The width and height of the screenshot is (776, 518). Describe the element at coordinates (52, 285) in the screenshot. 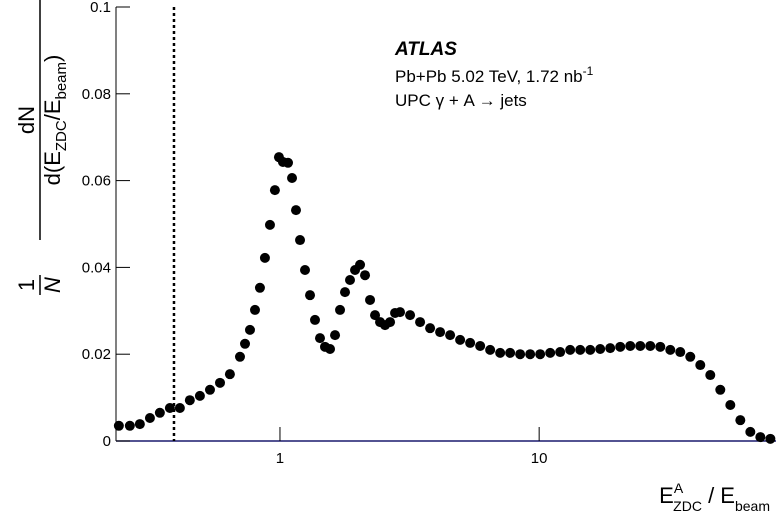

I see `y-label-part: N` at that location.